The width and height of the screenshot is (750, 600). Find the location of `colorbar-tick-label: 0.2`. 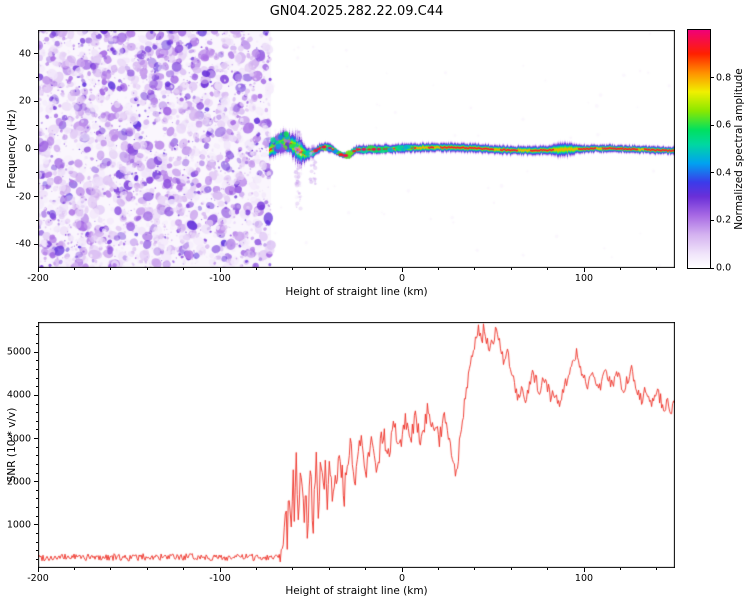

colorbar-tick-label: 0.2 is located at coordinates (724, 220).